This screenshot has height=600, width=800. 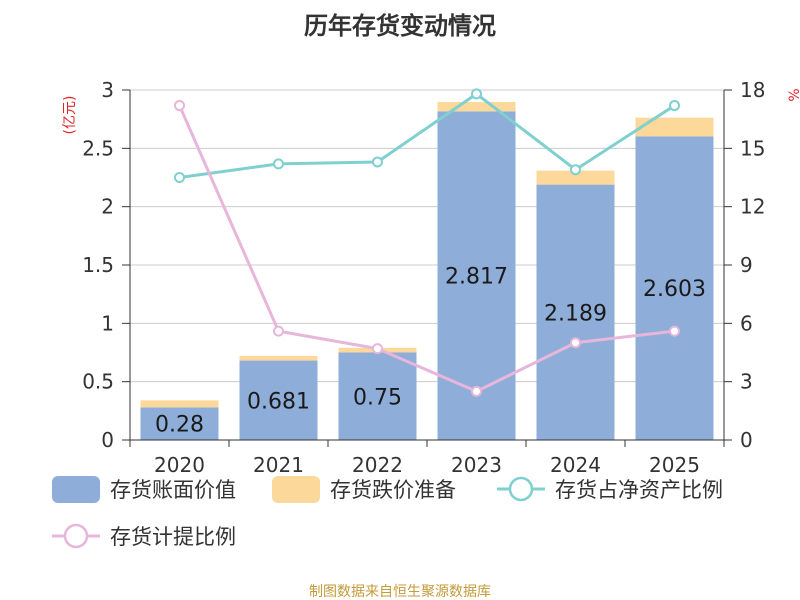 What do you see at coordinates (107, 323) in the screenshot?
I see `left-axis-tick-label: 1` at bounding box center [107, 323].